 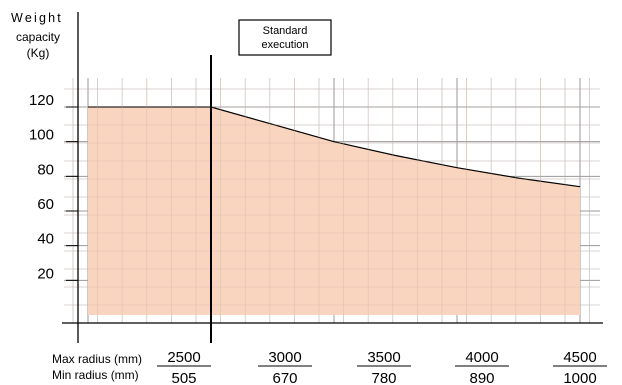 What do you see at coordinates (41, 100) in the screenshot?
I see `y-tick-label: 120` at bounding box center [41, 100].